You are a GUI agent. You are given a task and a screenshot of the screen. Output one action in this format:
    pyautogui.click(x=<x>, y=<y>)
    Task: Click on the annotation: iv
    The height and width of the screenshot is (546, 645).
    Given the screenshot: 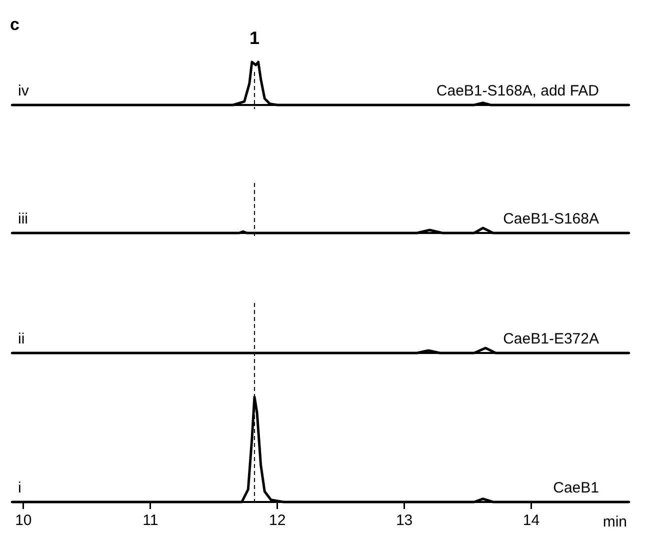 What is the action you would take?
    pyautogui.click(x=24, y=91)
    